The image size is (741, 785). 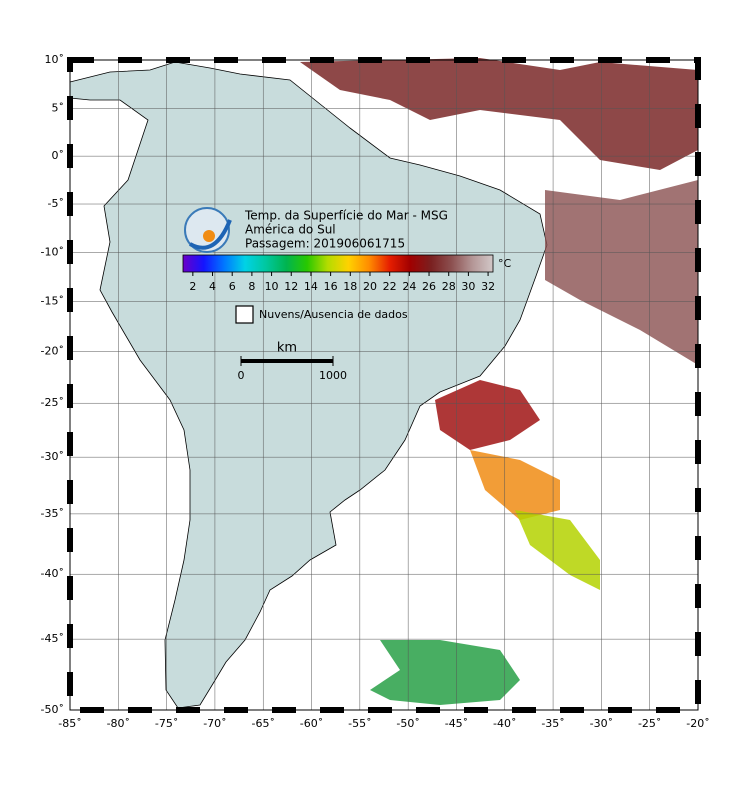 I want to click on colorbar-tick-label: 4, so click(x=212, y=286).